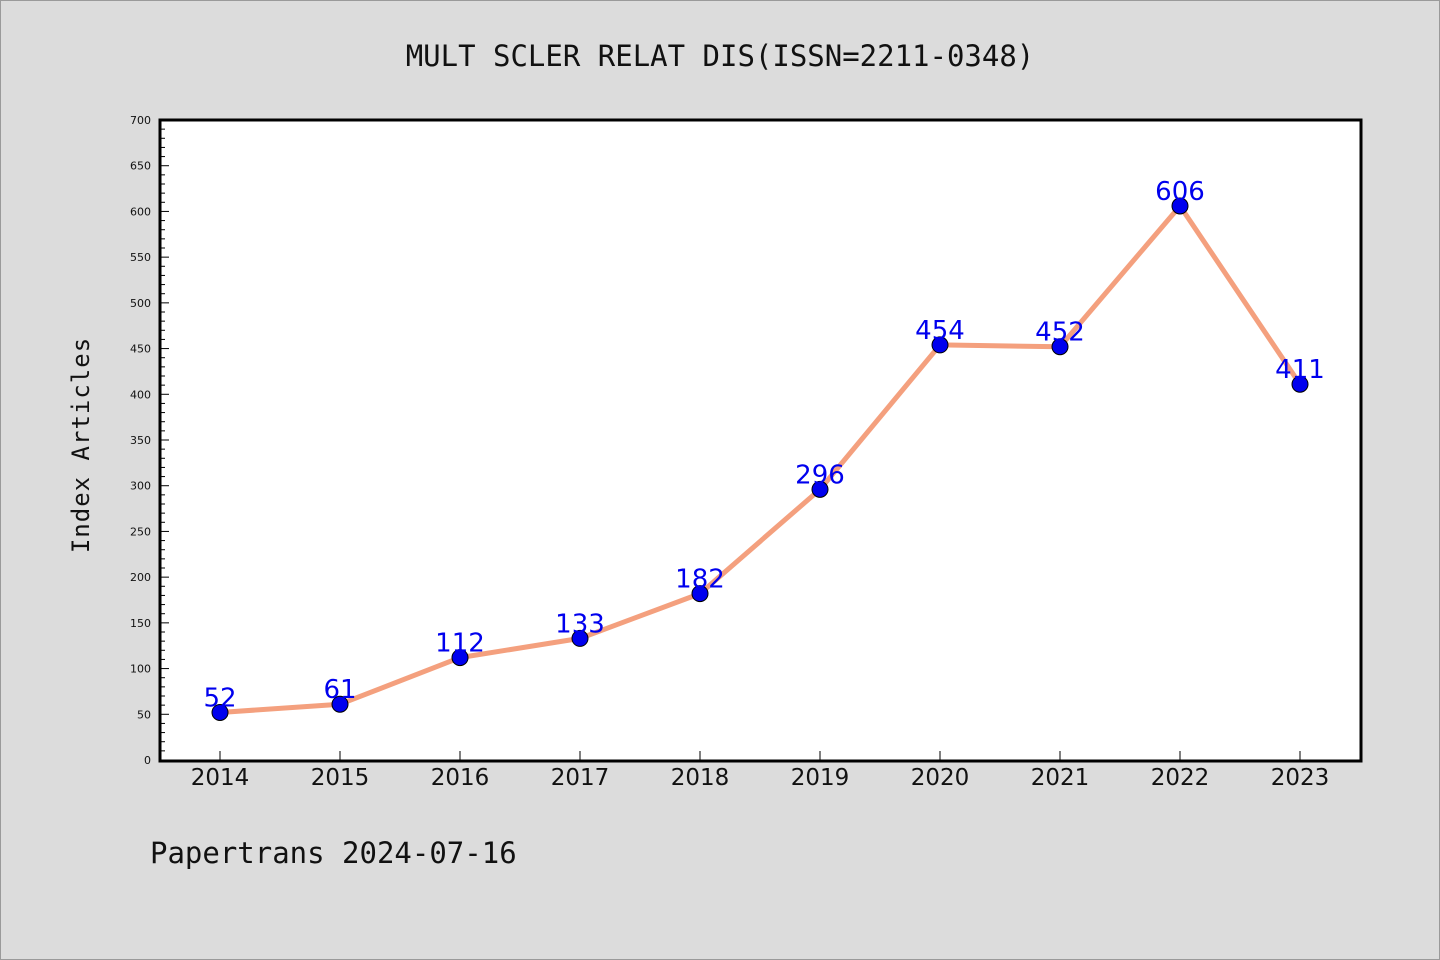 The width and height of the screenshot is (1440, 960). Describe the element at coordinates (140, 669) in the screenshot. I see `y-tick-label: 100` at that location.